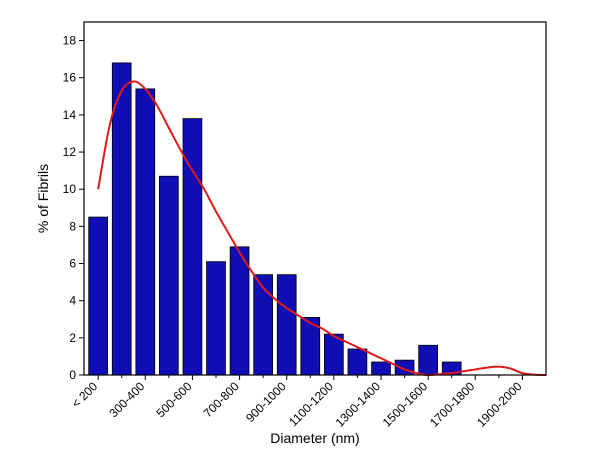 Image resolution: width=600 pixels, height=453 pixels. I want to click on y-tick-label: 6, so click(72, 264).